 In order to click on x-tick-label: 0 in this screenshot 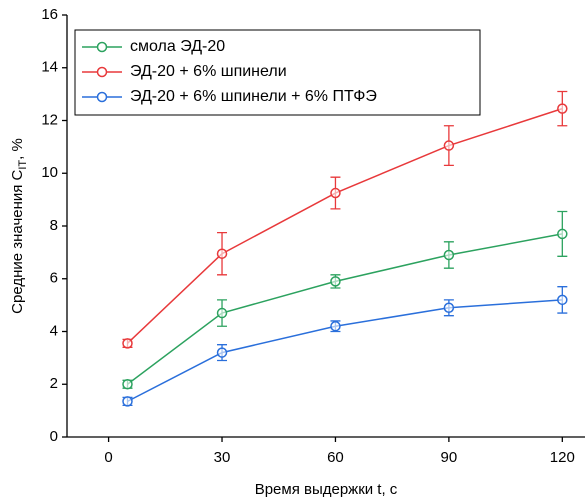, I will do `click(108, 457)`.